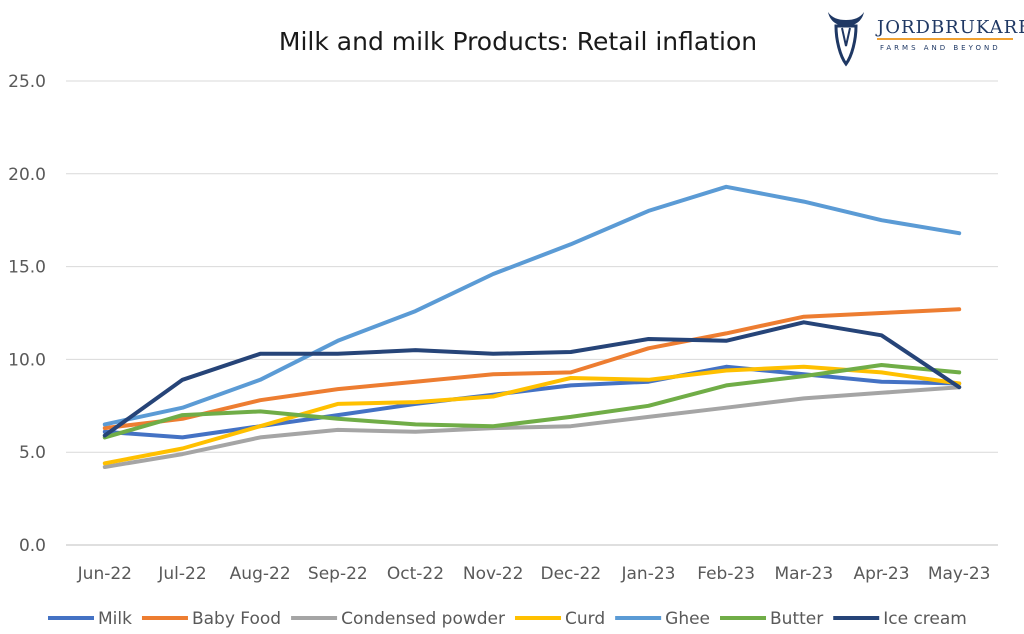  What do you see at coordinates (687, 619) in the screenshot?
I see `legend-label: Ghee` at bounding box center [687, 619].